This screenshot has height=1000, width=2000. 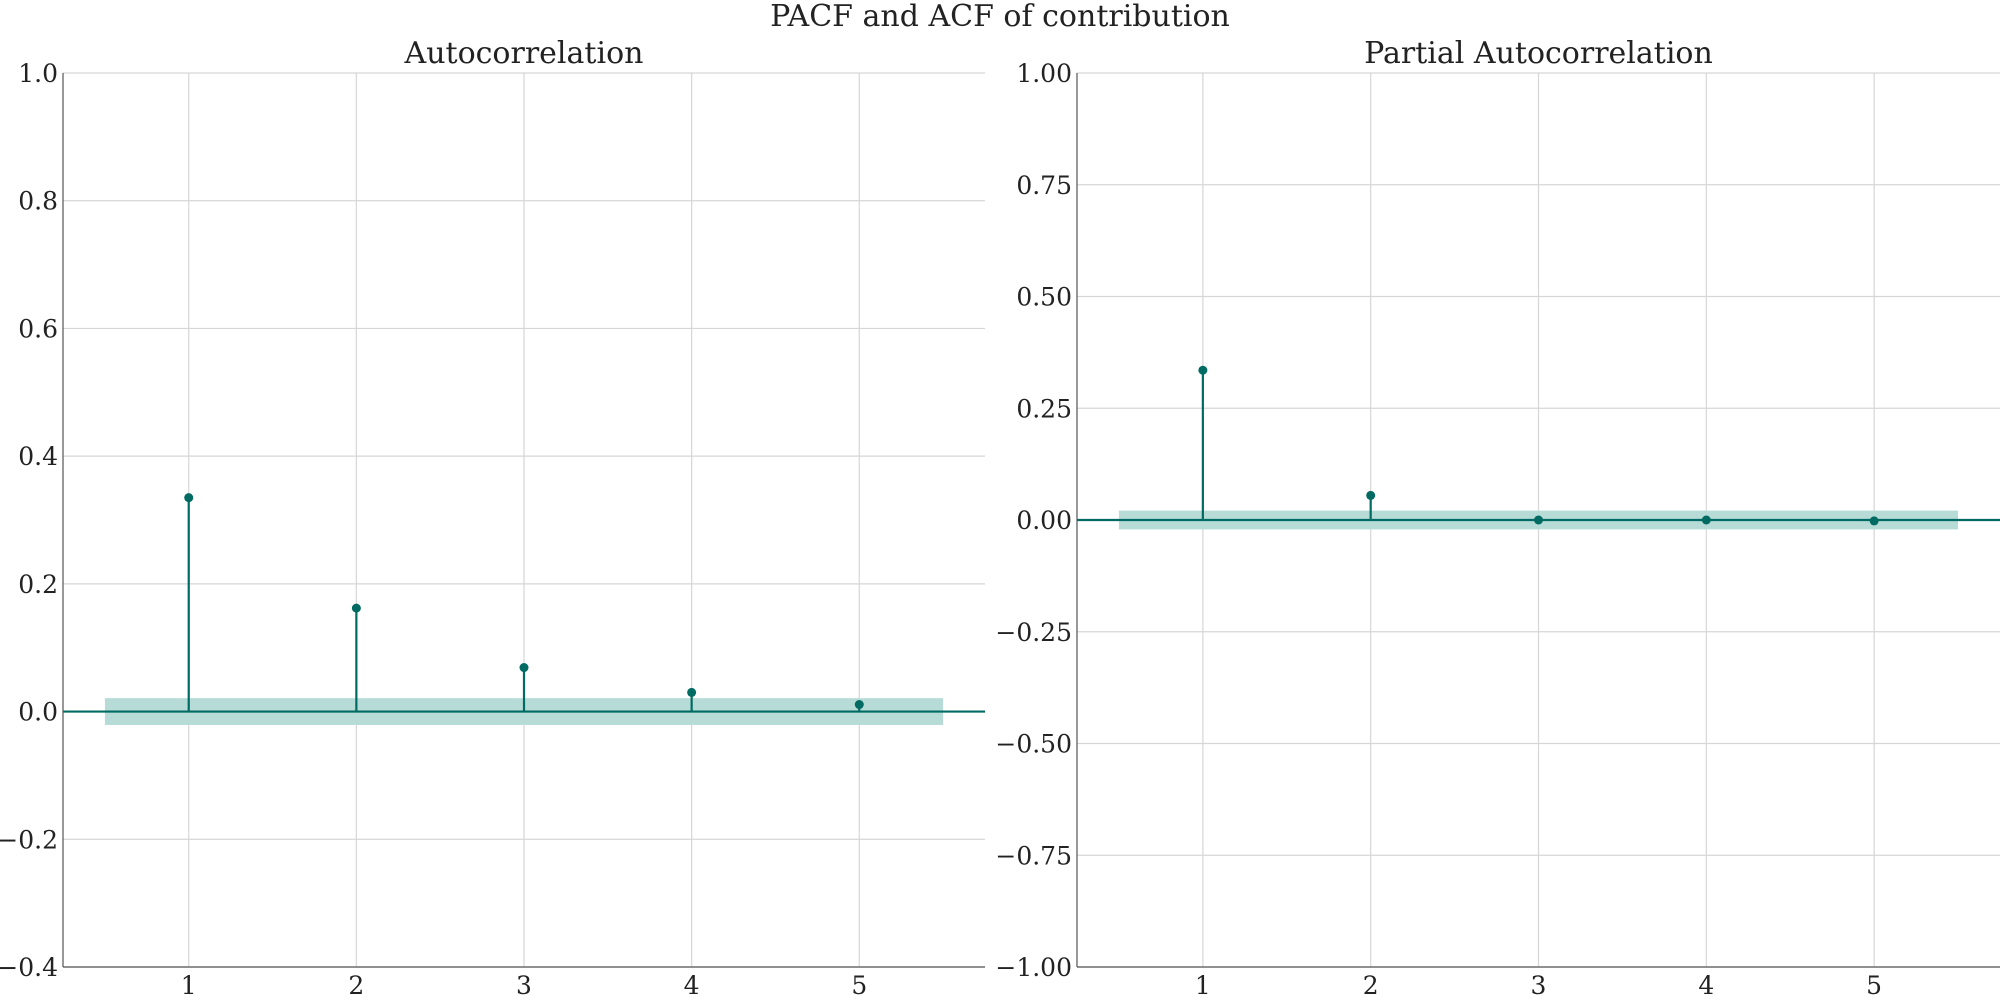 What do you see at coordinates (1033, 632) in the screenshot?
I see `chart-1-ytick-label: −0.25` at bounding box center [1033, 632].